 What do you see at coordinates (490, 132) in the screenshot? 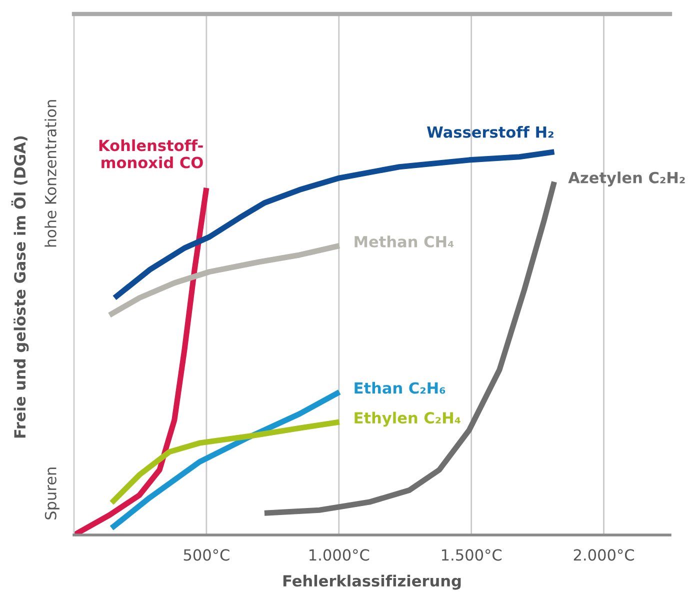
I see `series-label: Wasserstoff H₂` at bounding box center [490, 132].